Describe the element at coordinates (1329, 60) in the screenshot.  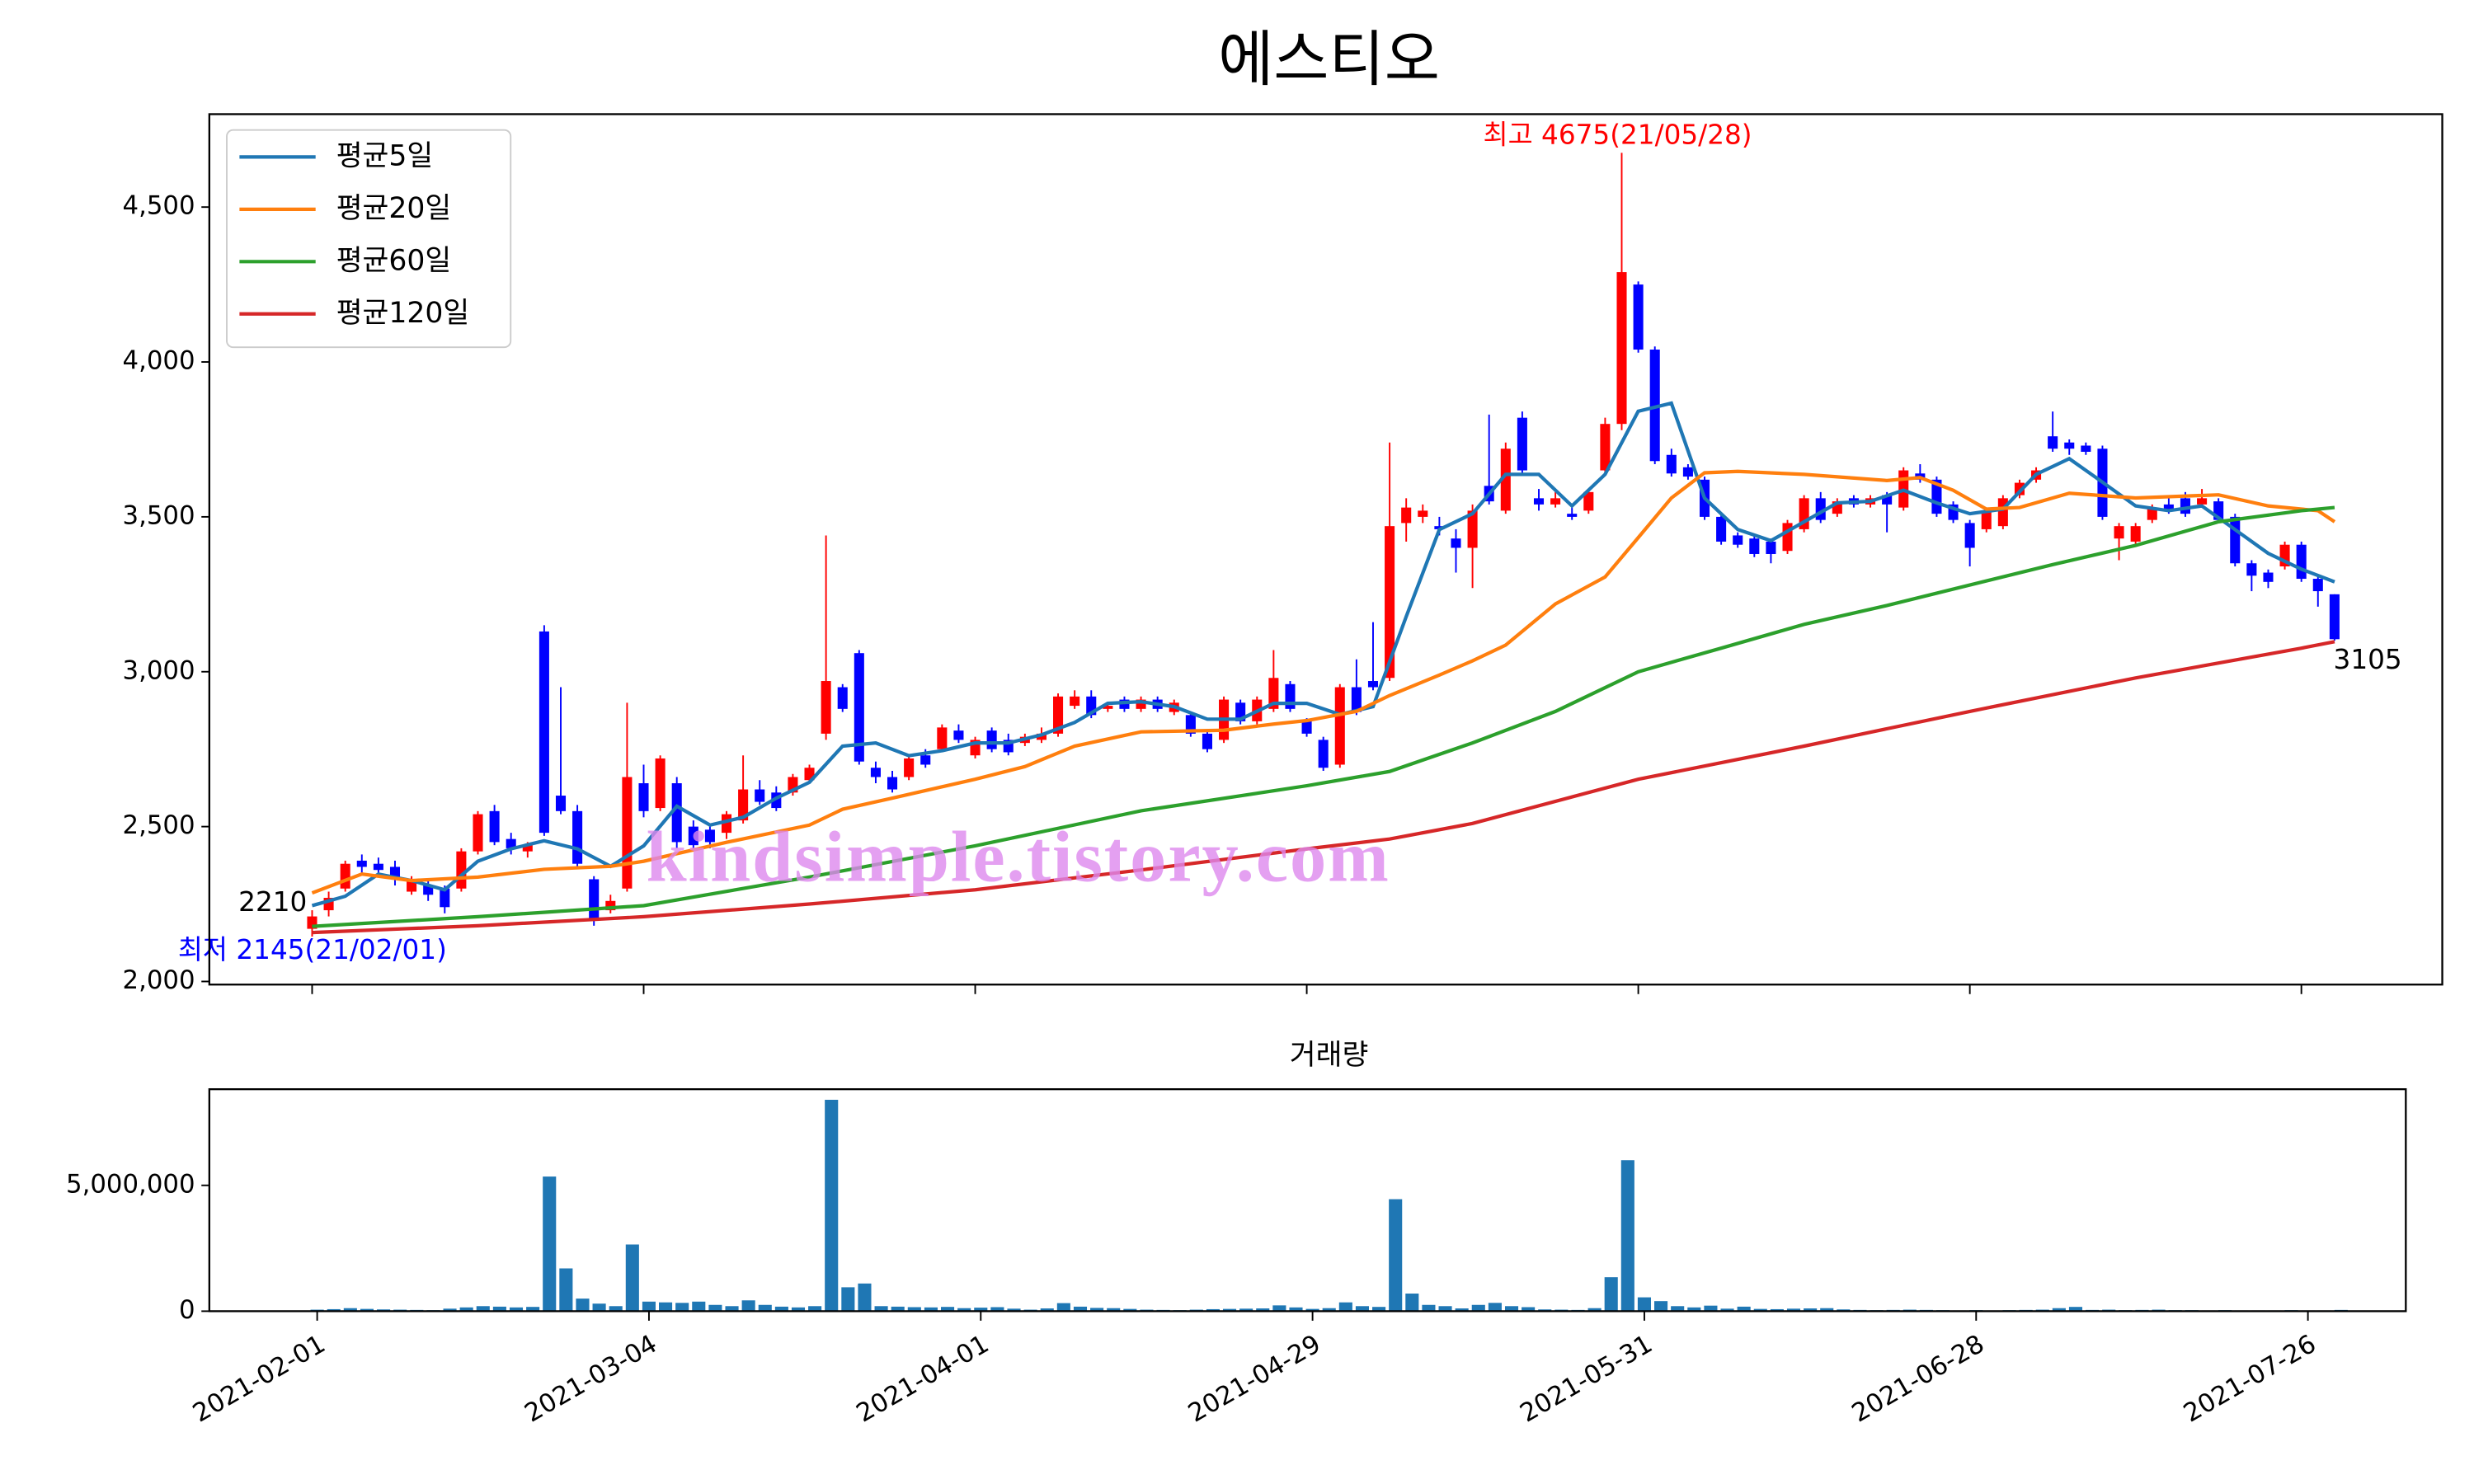
I see `chart-title: 에스티오` at that location.